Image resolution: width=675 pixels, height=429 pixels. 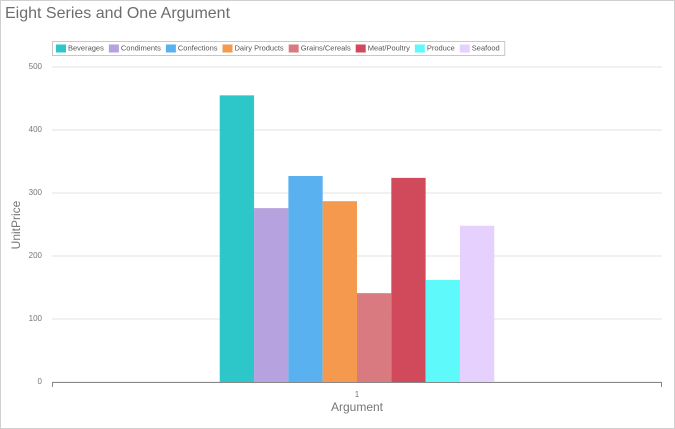 What do you see at coordinates (40, 381) in the screenshot?
I see `y-tick-label: 0` at bounding box center [40, 381].